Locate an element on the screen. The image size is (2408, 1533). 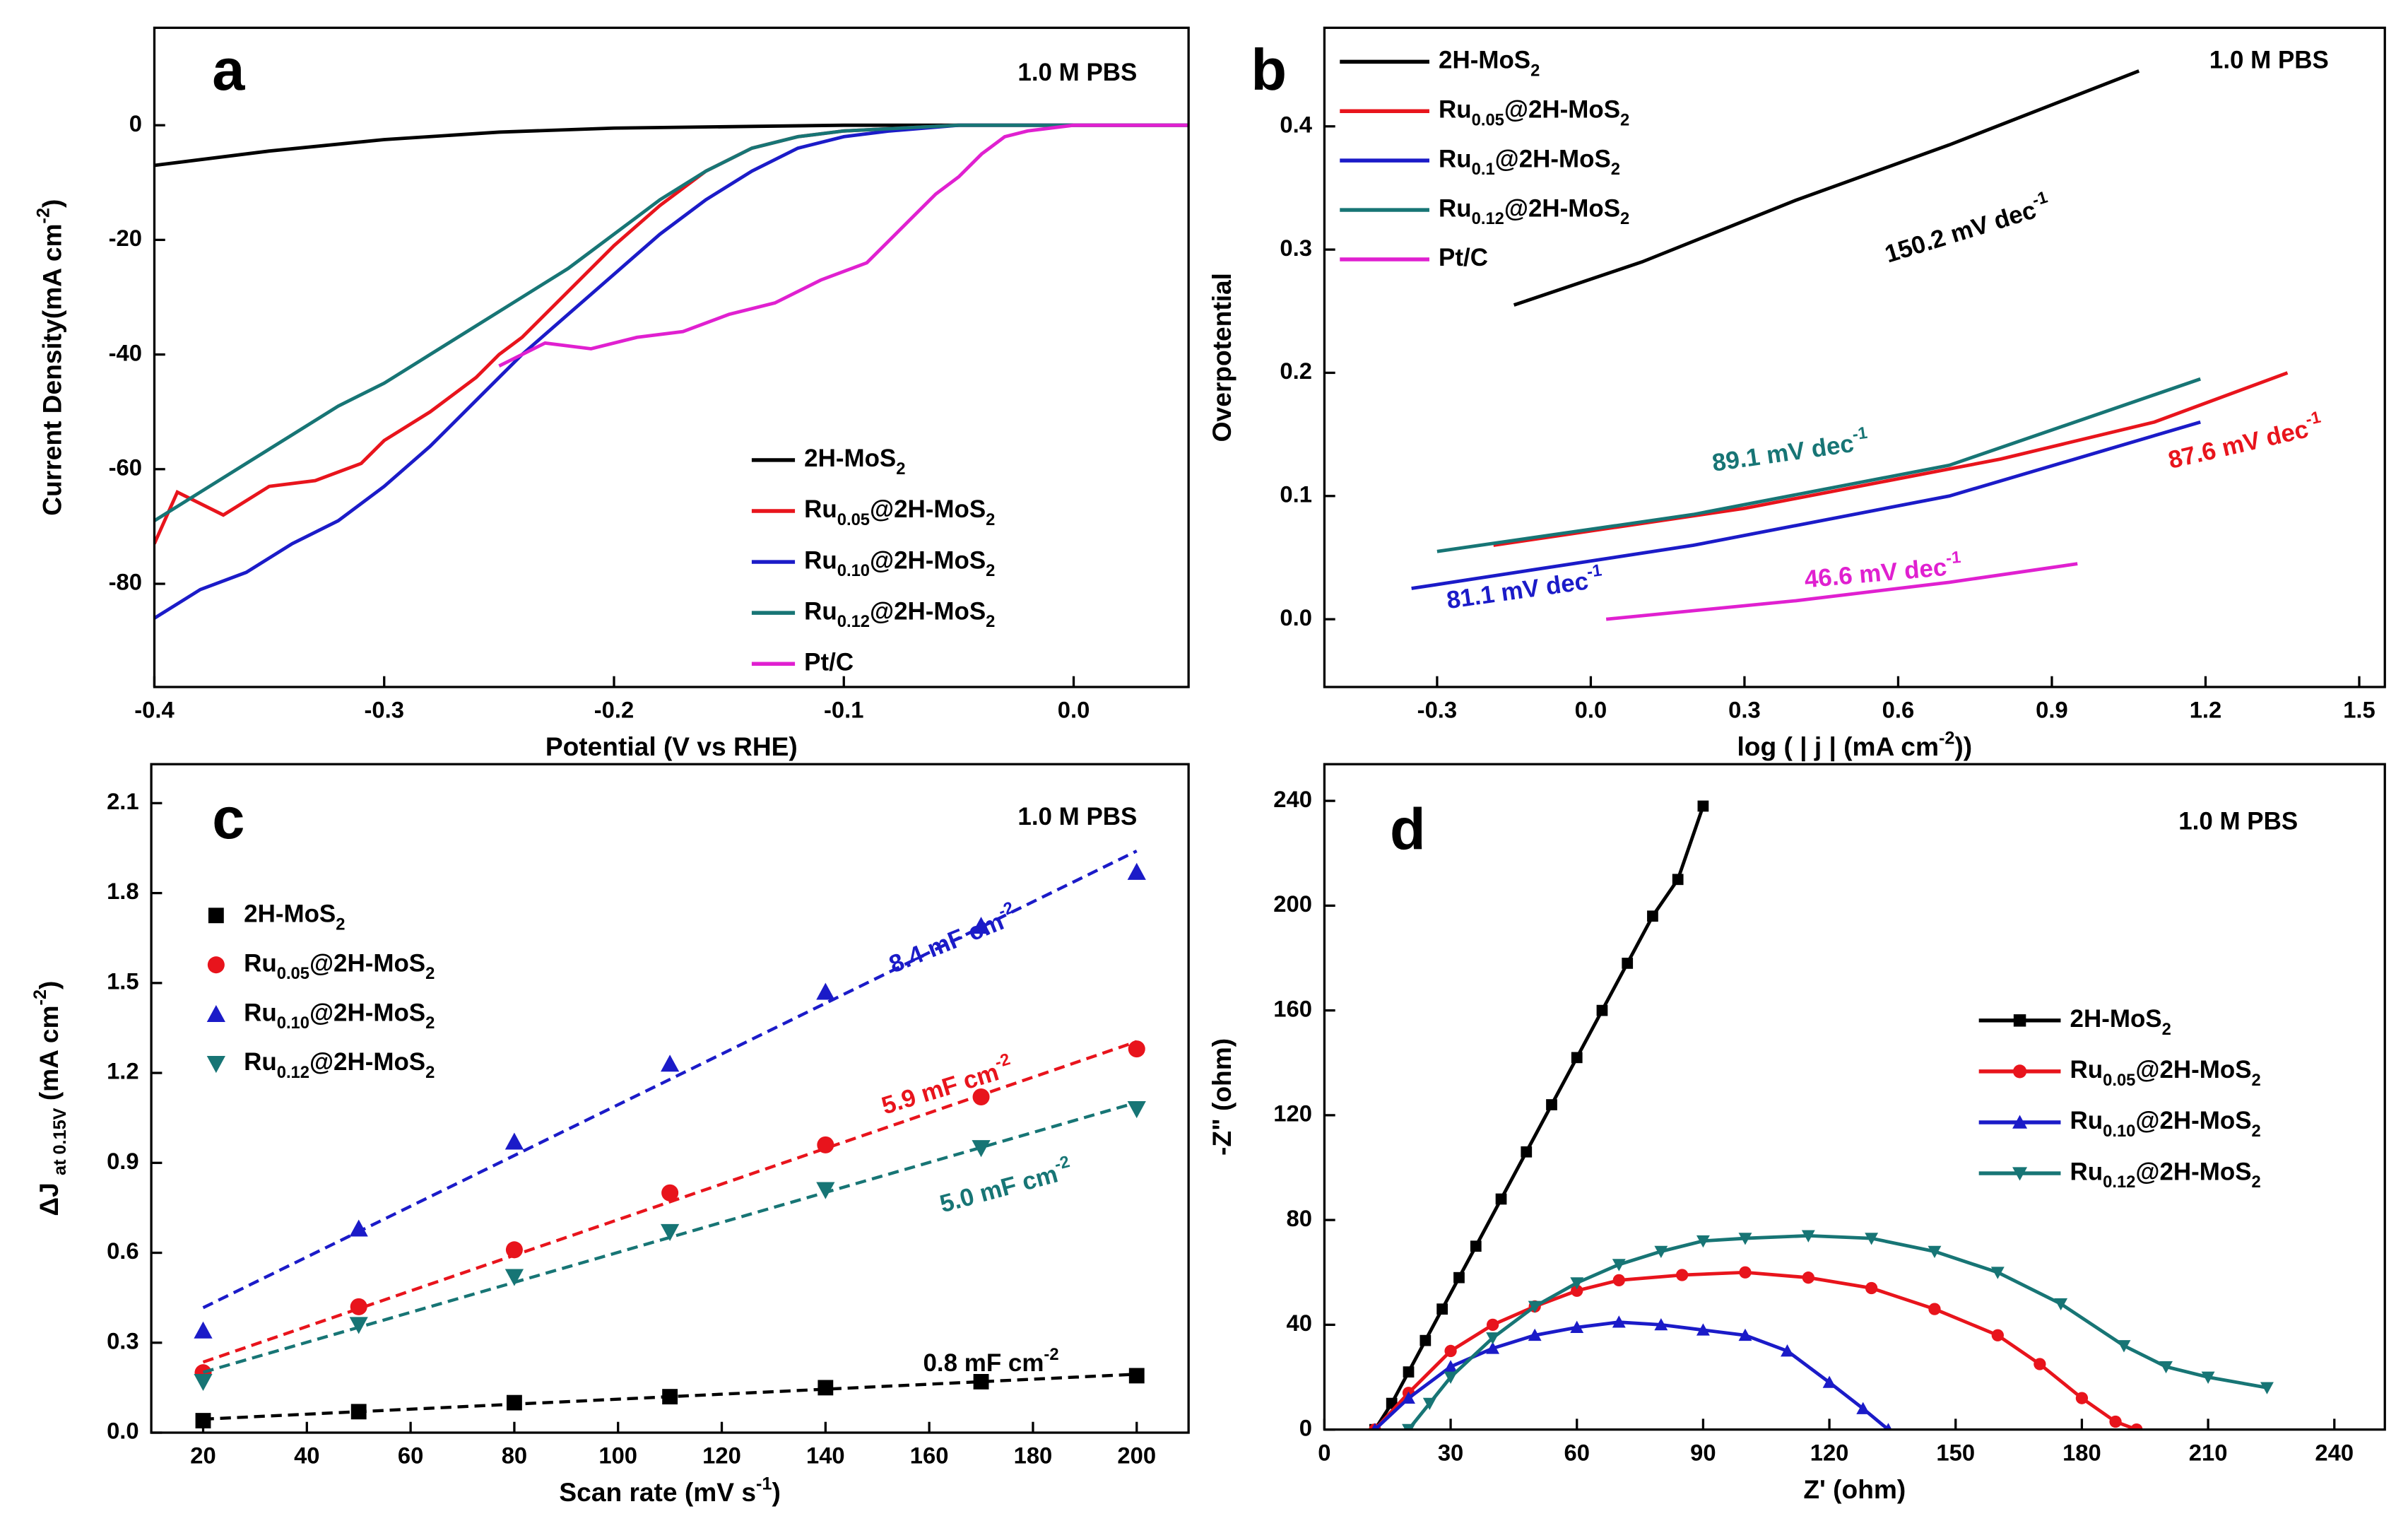
legend-label: Ru0.1@2H-MoS2 is located at coordinates (1529, 162).